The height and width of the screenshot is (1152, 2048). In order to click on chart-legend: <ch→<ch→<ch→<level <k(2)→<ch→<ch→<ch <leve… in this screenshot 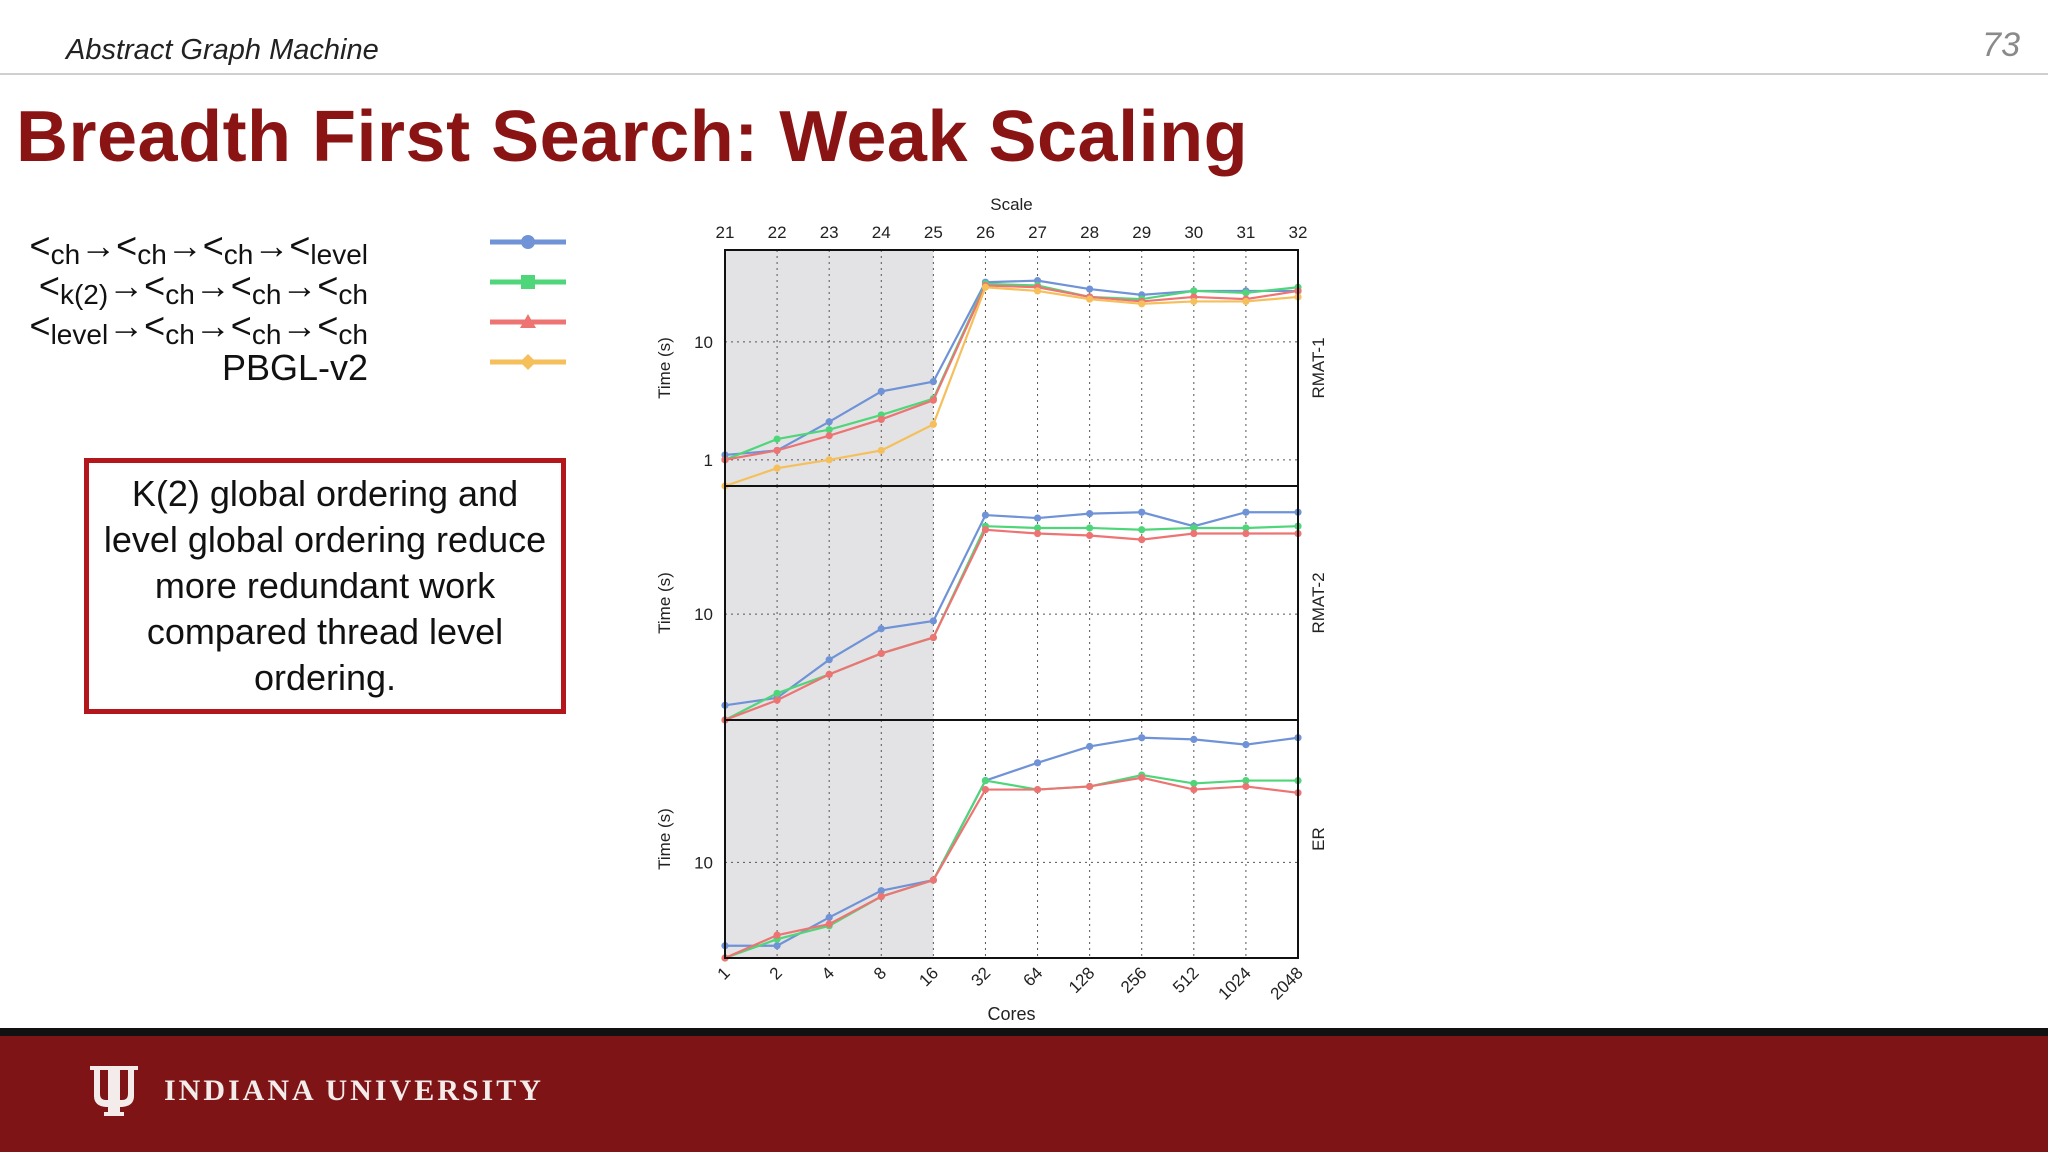, I will do `click(315, 306)`.